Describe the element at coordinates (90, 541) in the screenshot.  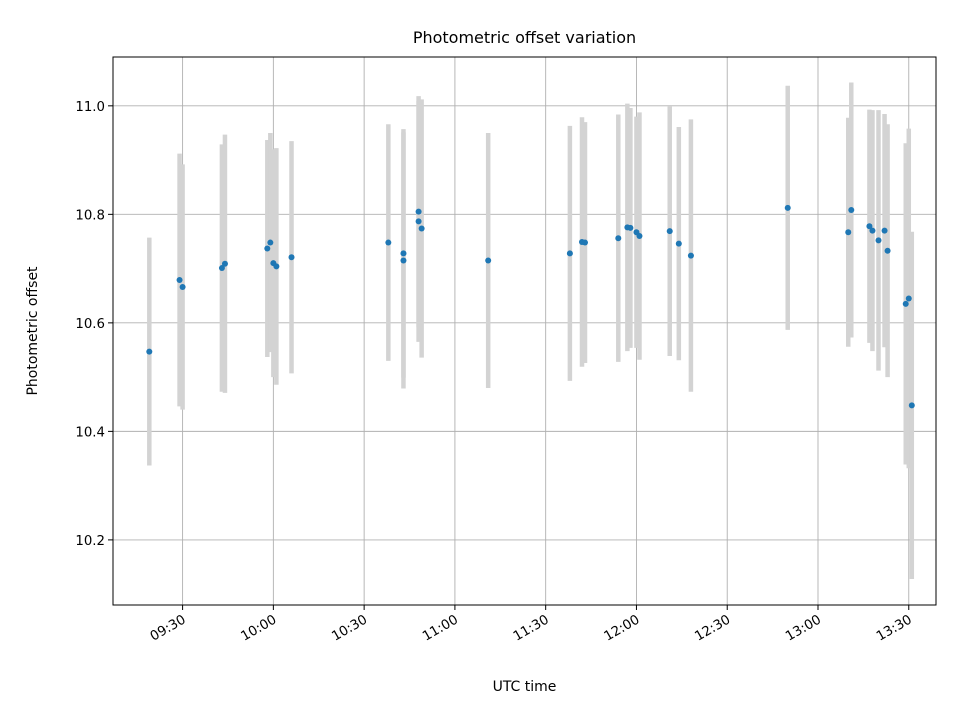
I see `y-tick-label: 10.2` at that location.